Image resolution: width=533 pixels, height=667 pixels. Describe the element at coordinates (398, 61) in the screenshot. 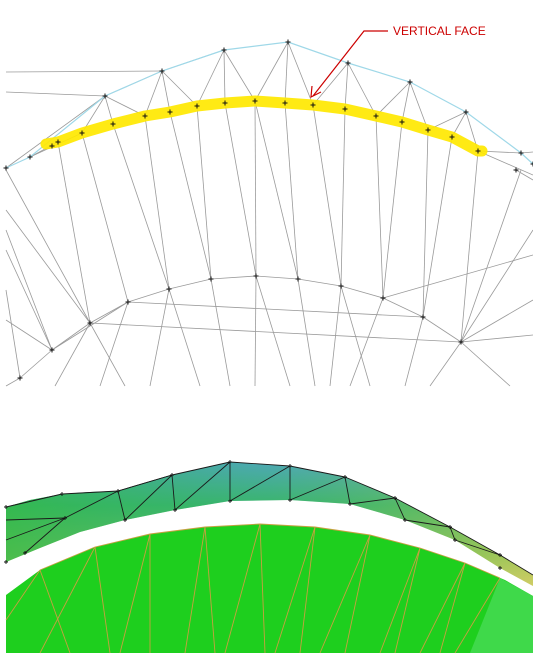

I see `vertical-face-callout: VERTICAL FACE` at that location.